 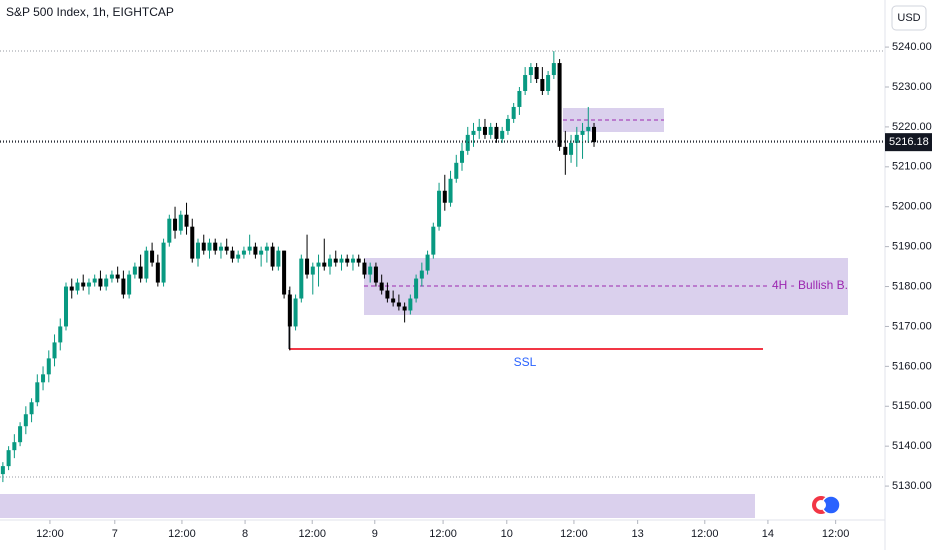 What do you see at coordinates (638, 534) in the screenshot?
I see `x-tick-label: 13` at bounding box center [638, 534].